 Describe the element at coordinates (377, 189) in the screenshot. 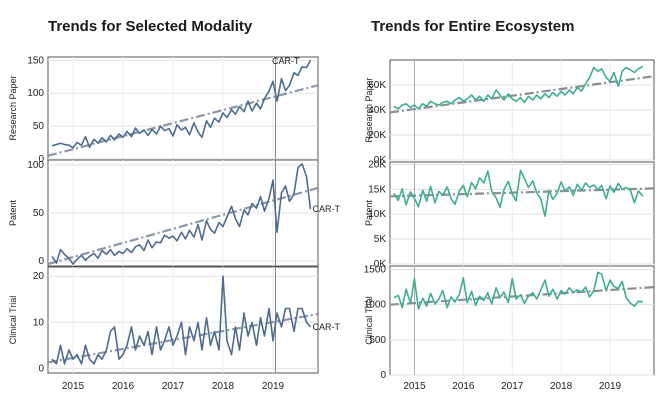

I see `ecosystem-patent-ytick-label: 15K` at that location.